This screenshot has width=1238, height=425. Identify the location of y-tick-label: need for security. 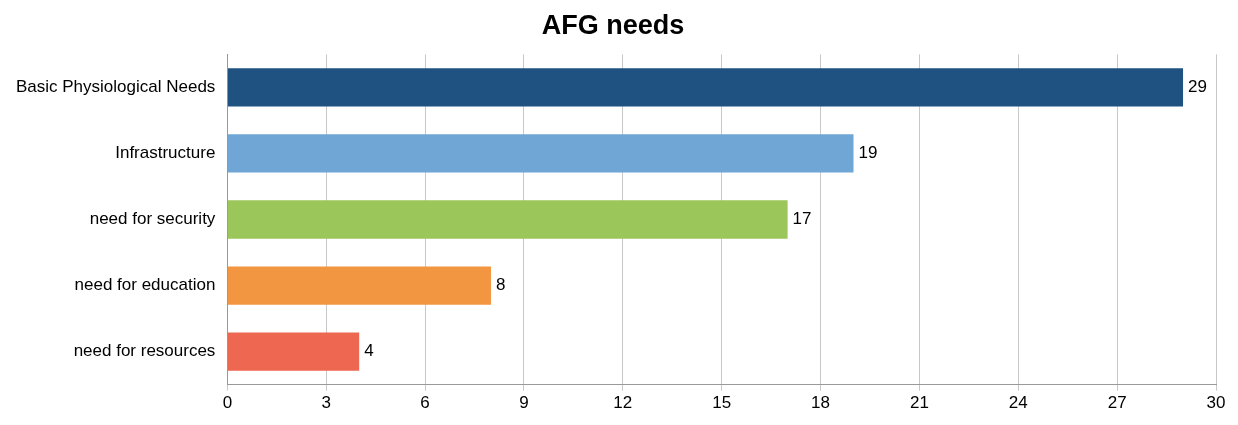
(152, 219).